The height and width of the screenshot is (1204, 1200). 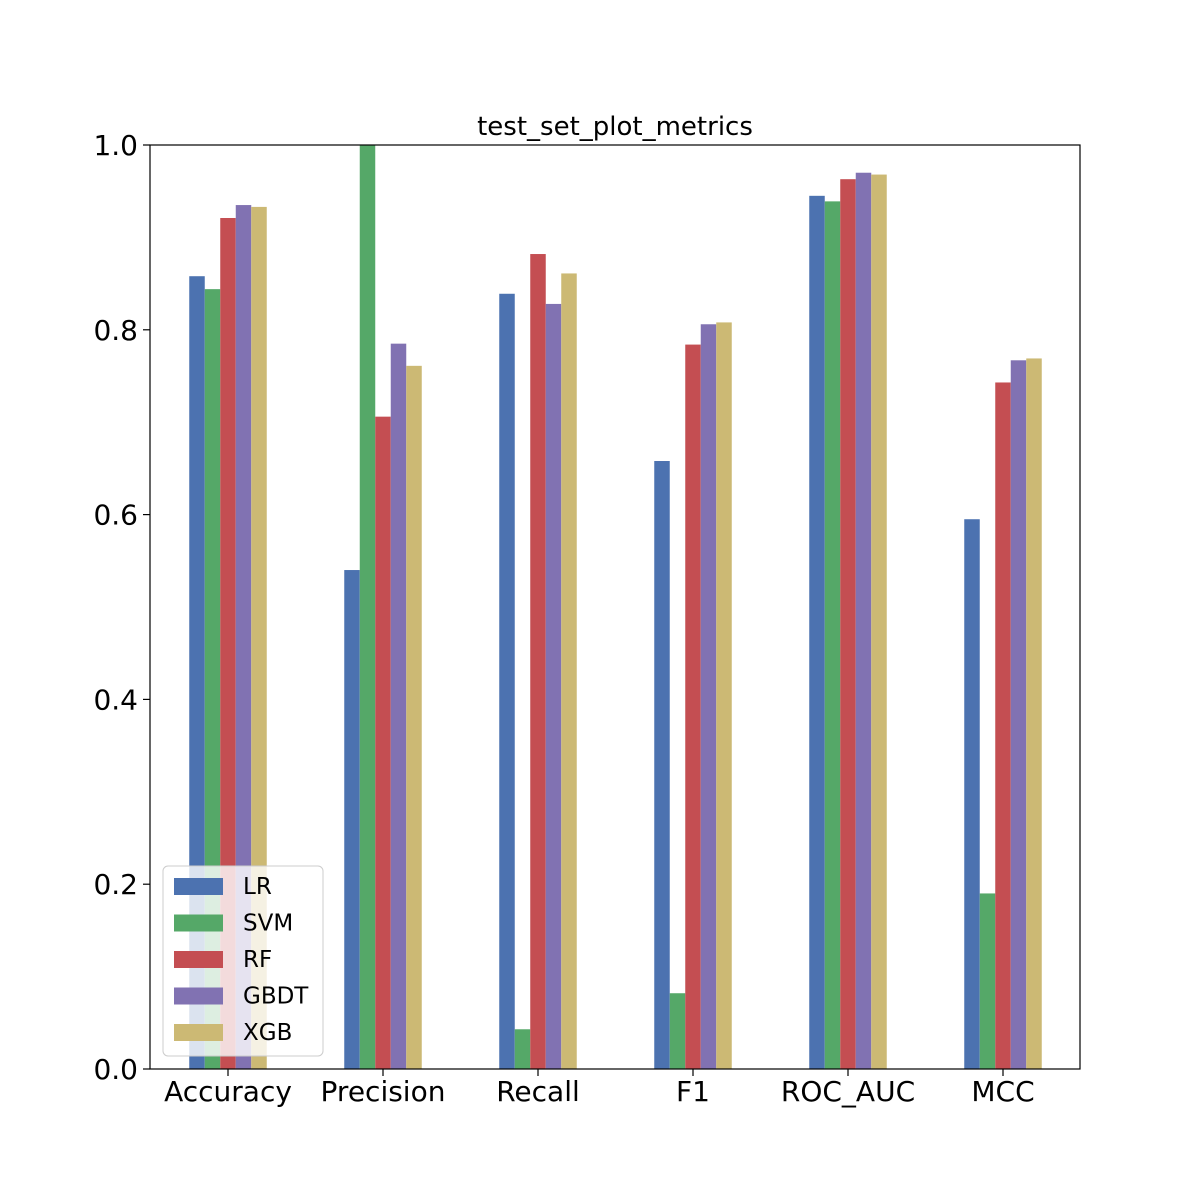 I want to click on y-tick-label: 1.0, so click(x=115, y=145).